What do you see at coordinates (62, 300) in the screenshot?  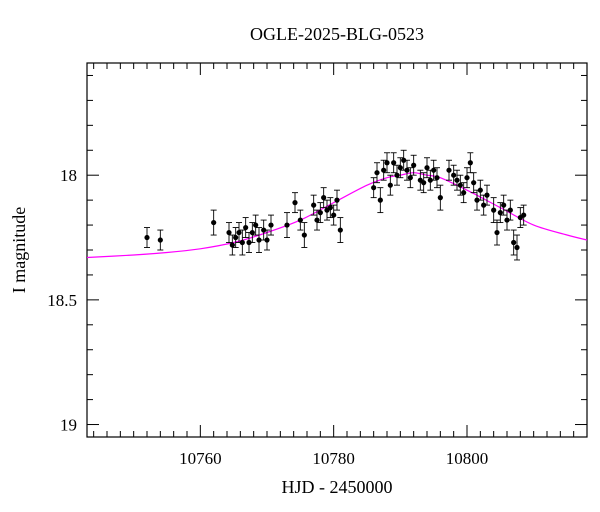 I see `y-tick-label: 18.5` at bounding box center [62, 300].